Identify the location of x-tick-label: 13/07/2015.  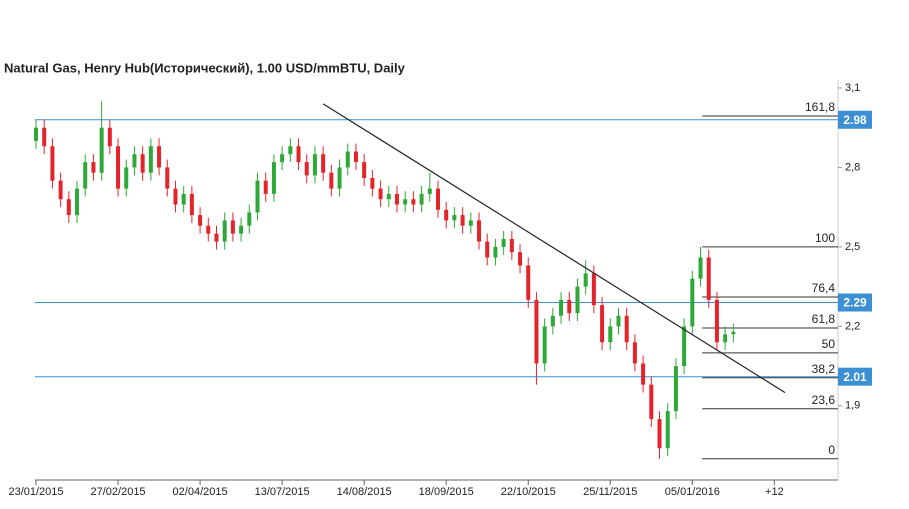
(282, 492).